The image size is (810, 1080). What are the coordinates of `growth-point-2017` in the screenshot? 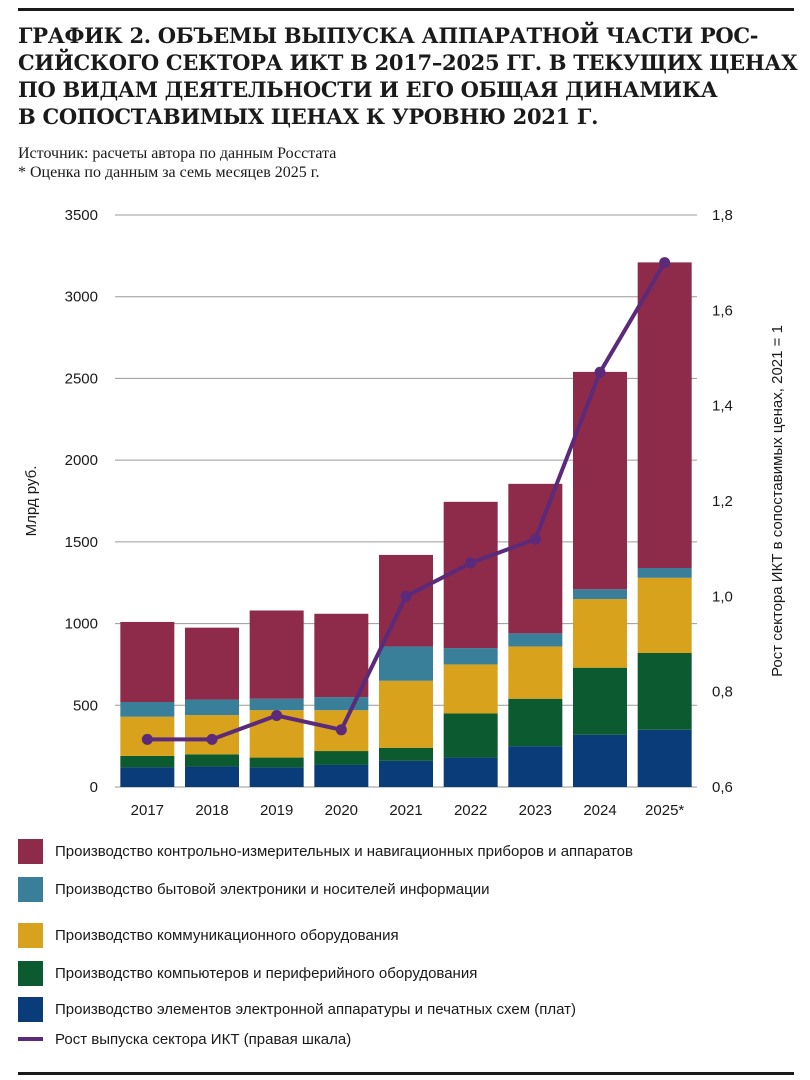 It's located at (147, 739).